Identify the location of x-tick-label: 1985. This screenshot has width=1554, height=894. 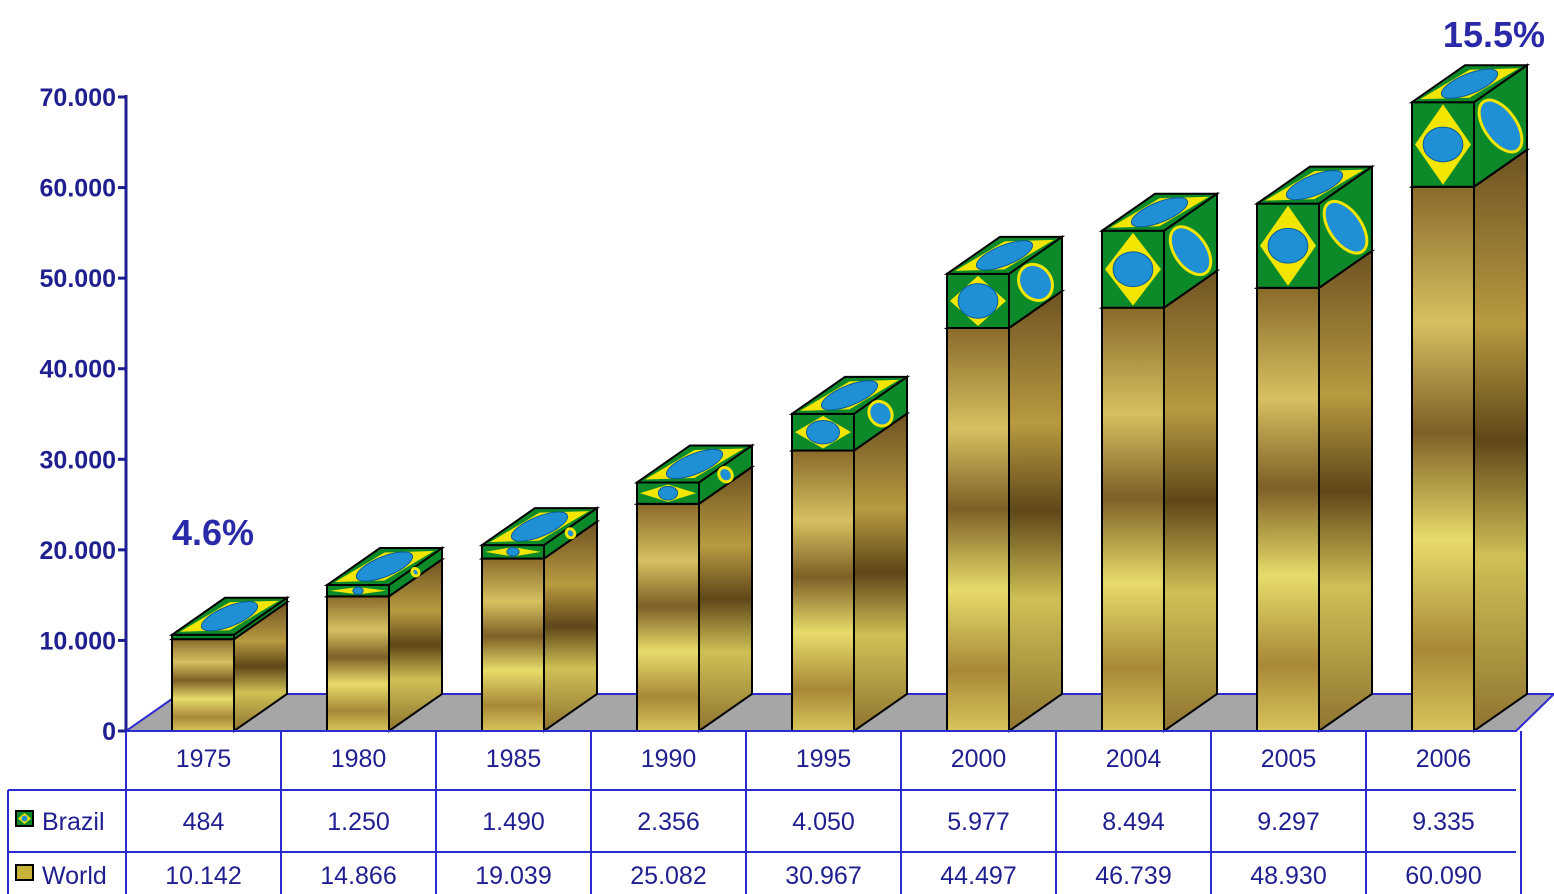
(514, 759).